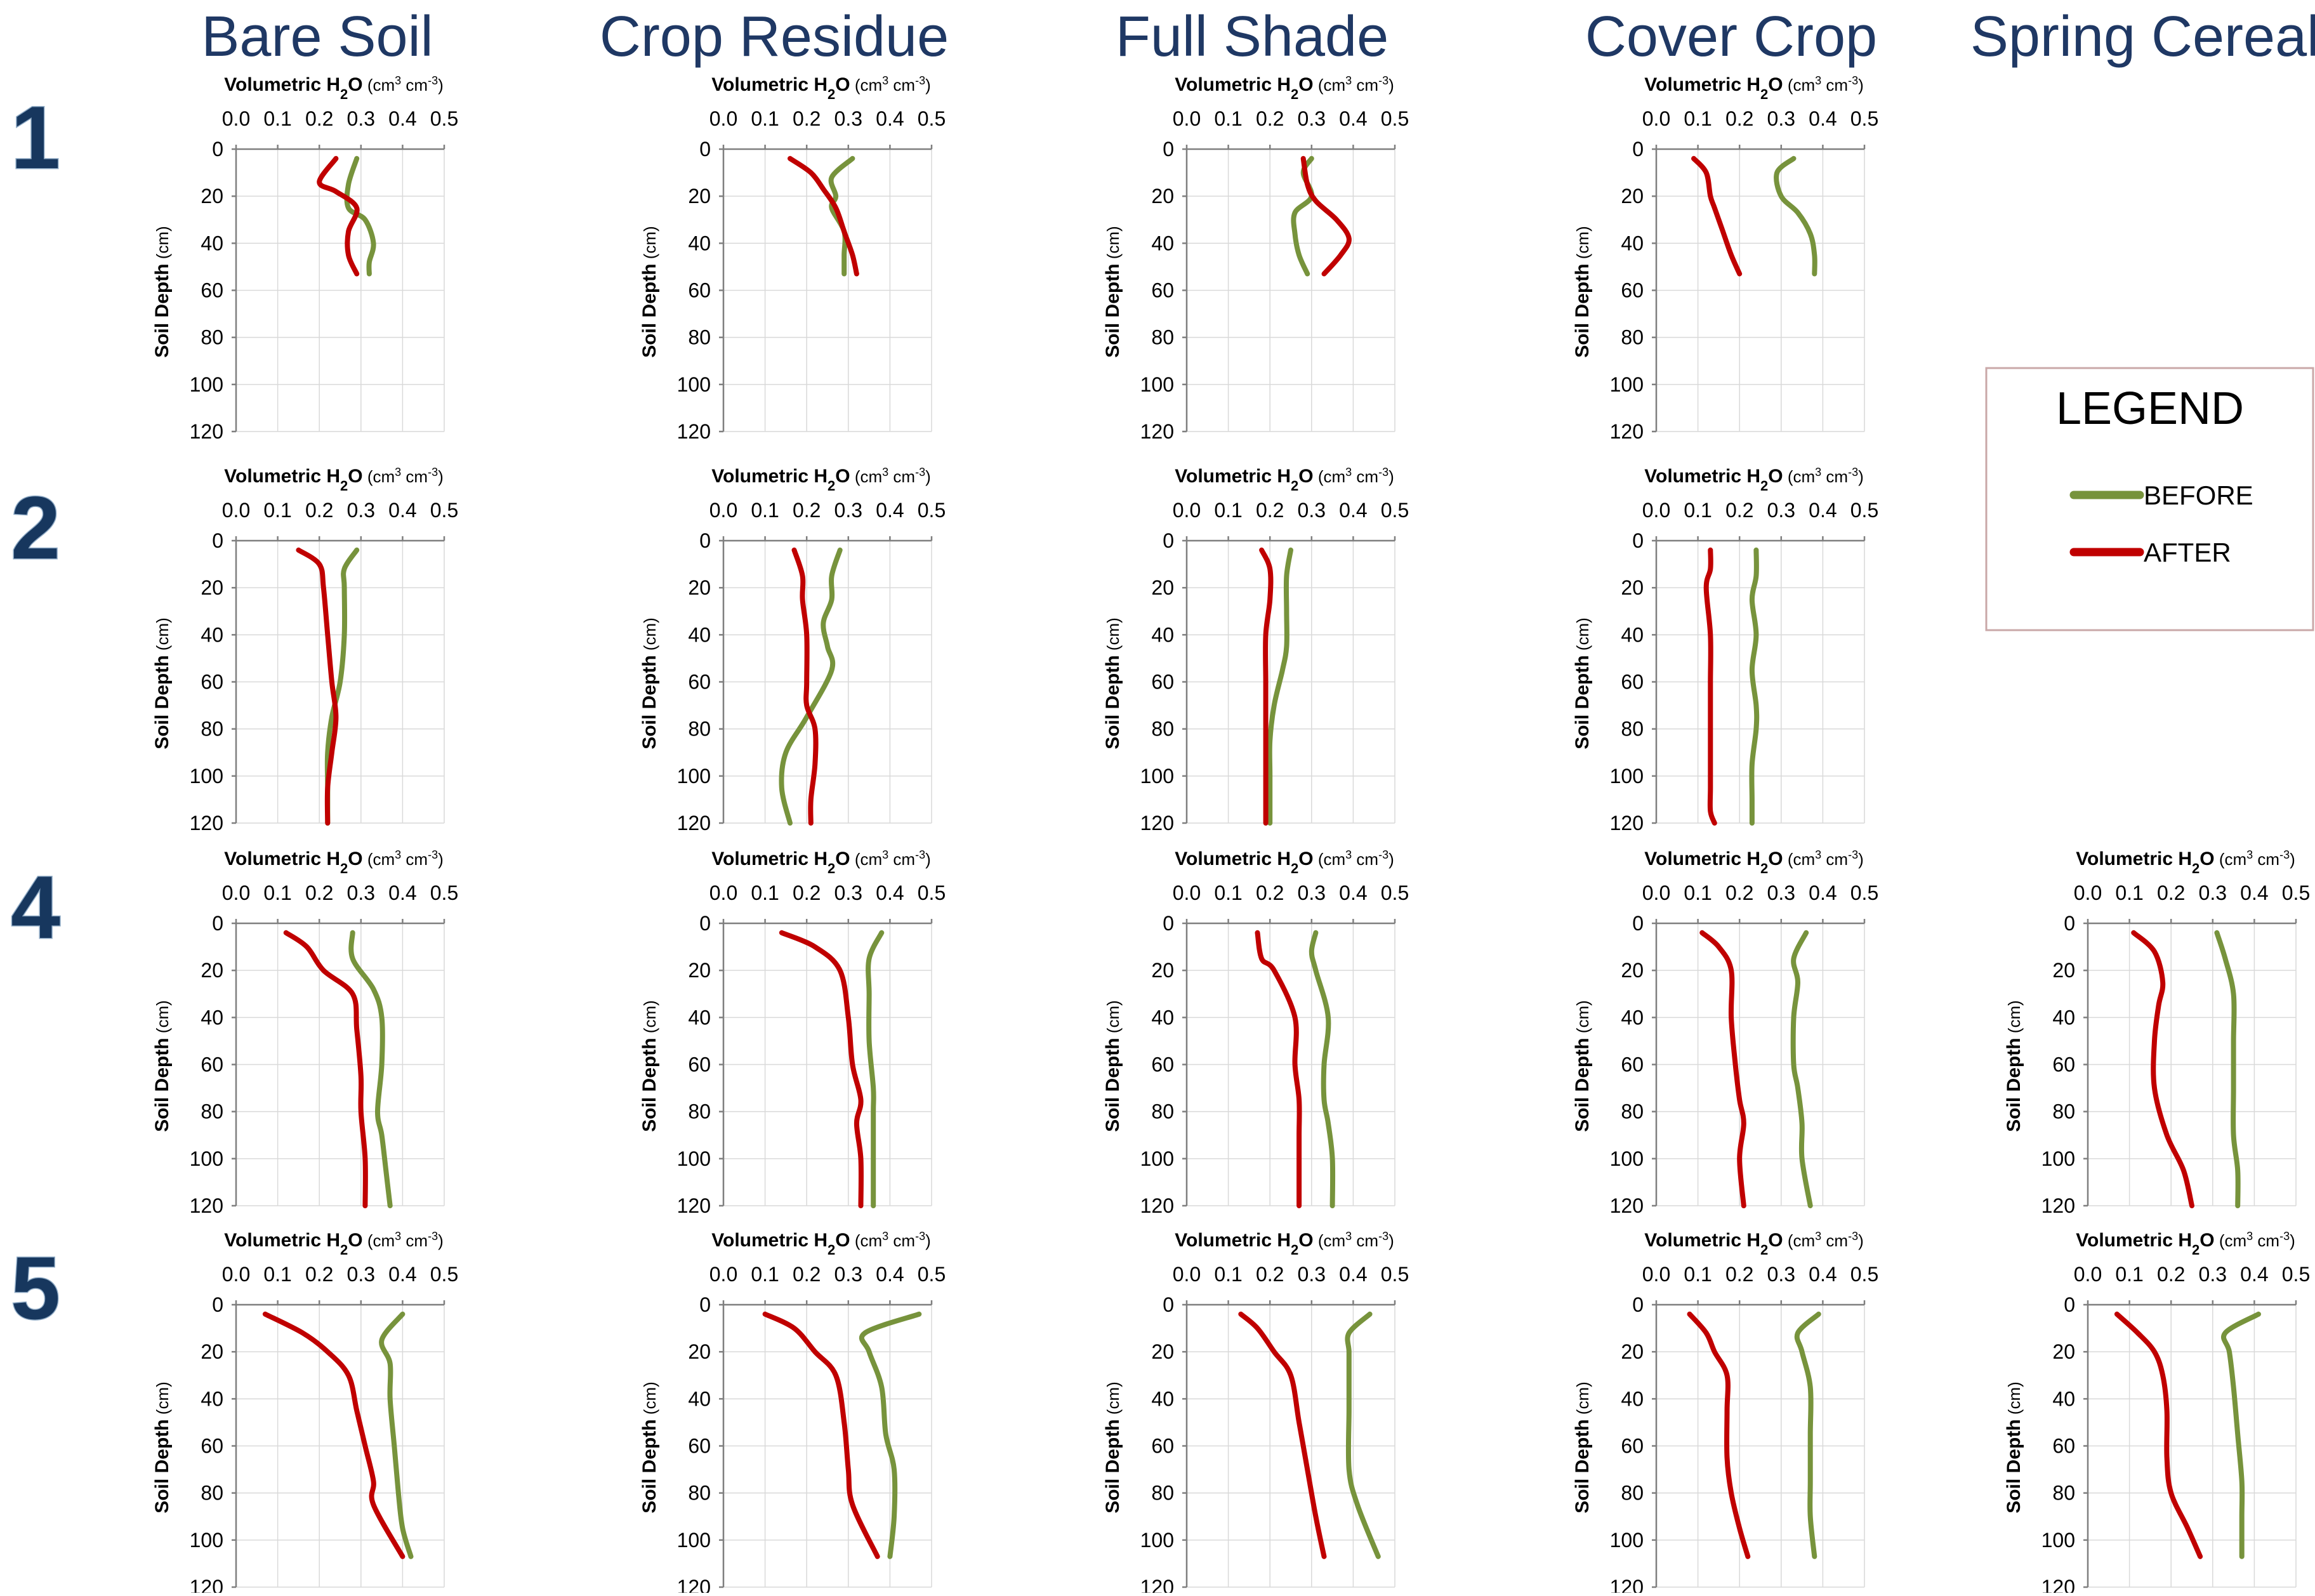 Image resolution: width=2315 pixels, height=1596 pixels. What do you see at coordinates (1739, 510) in the screenshot?
I see `panel-row2-cover-crop-x-tick-label-2: 0.2` at bounding box center [1739, 510].